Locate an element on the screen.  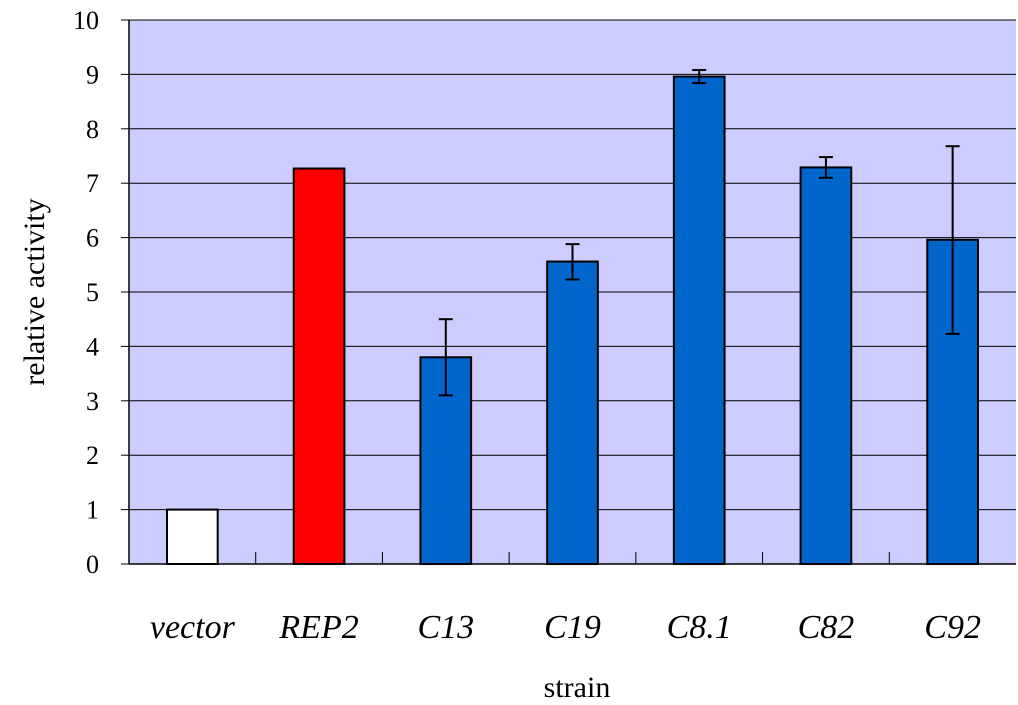
category-labels: vector REP2 C13 C19 C8.1 C82 C92 is located at coordinates (565, 627).